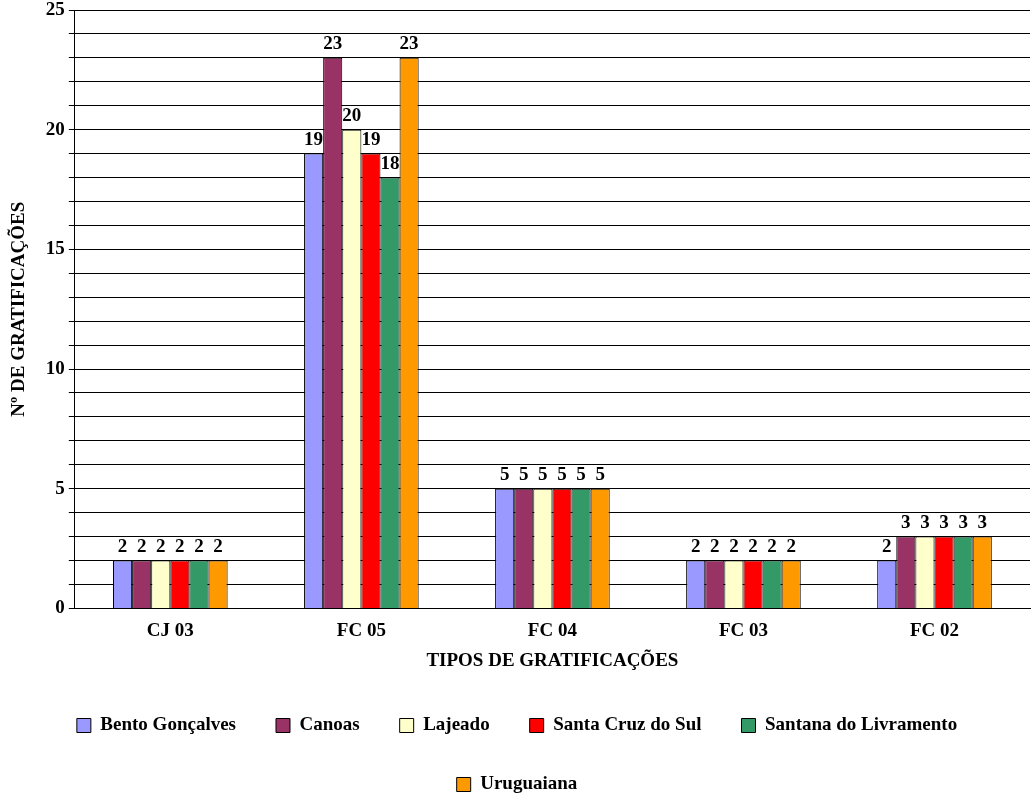 The width and height of the screenshot is (1032, 810). I want to click on y-tick-label: 25, so click(55, 9).